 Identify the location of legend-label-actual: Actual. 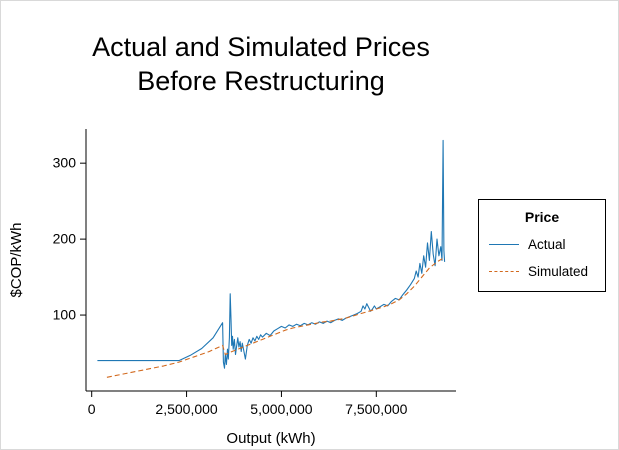
(547, 244).